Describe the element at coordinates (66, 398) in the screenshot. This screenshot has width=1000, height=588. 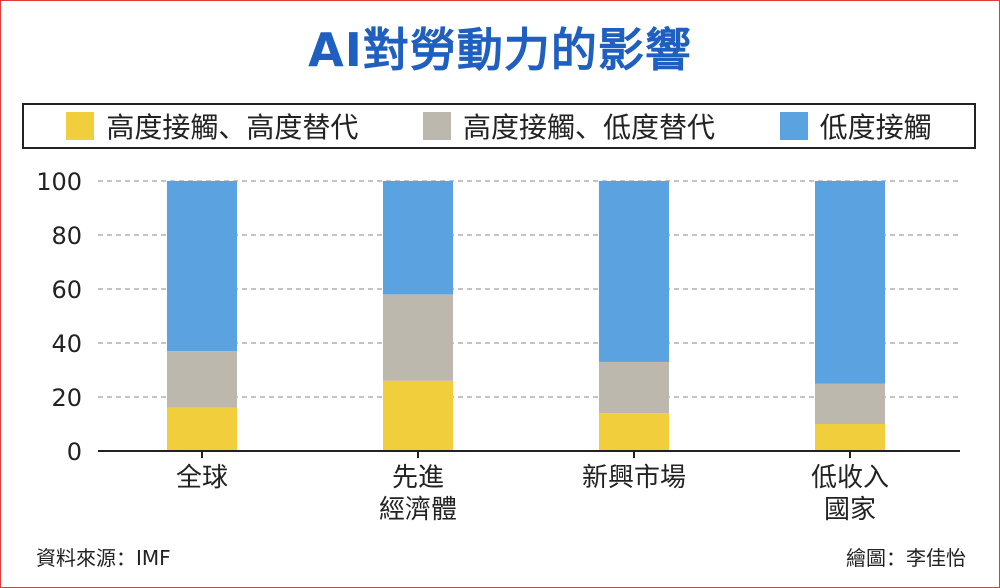
I see `y-tick-label: 20` at that location.